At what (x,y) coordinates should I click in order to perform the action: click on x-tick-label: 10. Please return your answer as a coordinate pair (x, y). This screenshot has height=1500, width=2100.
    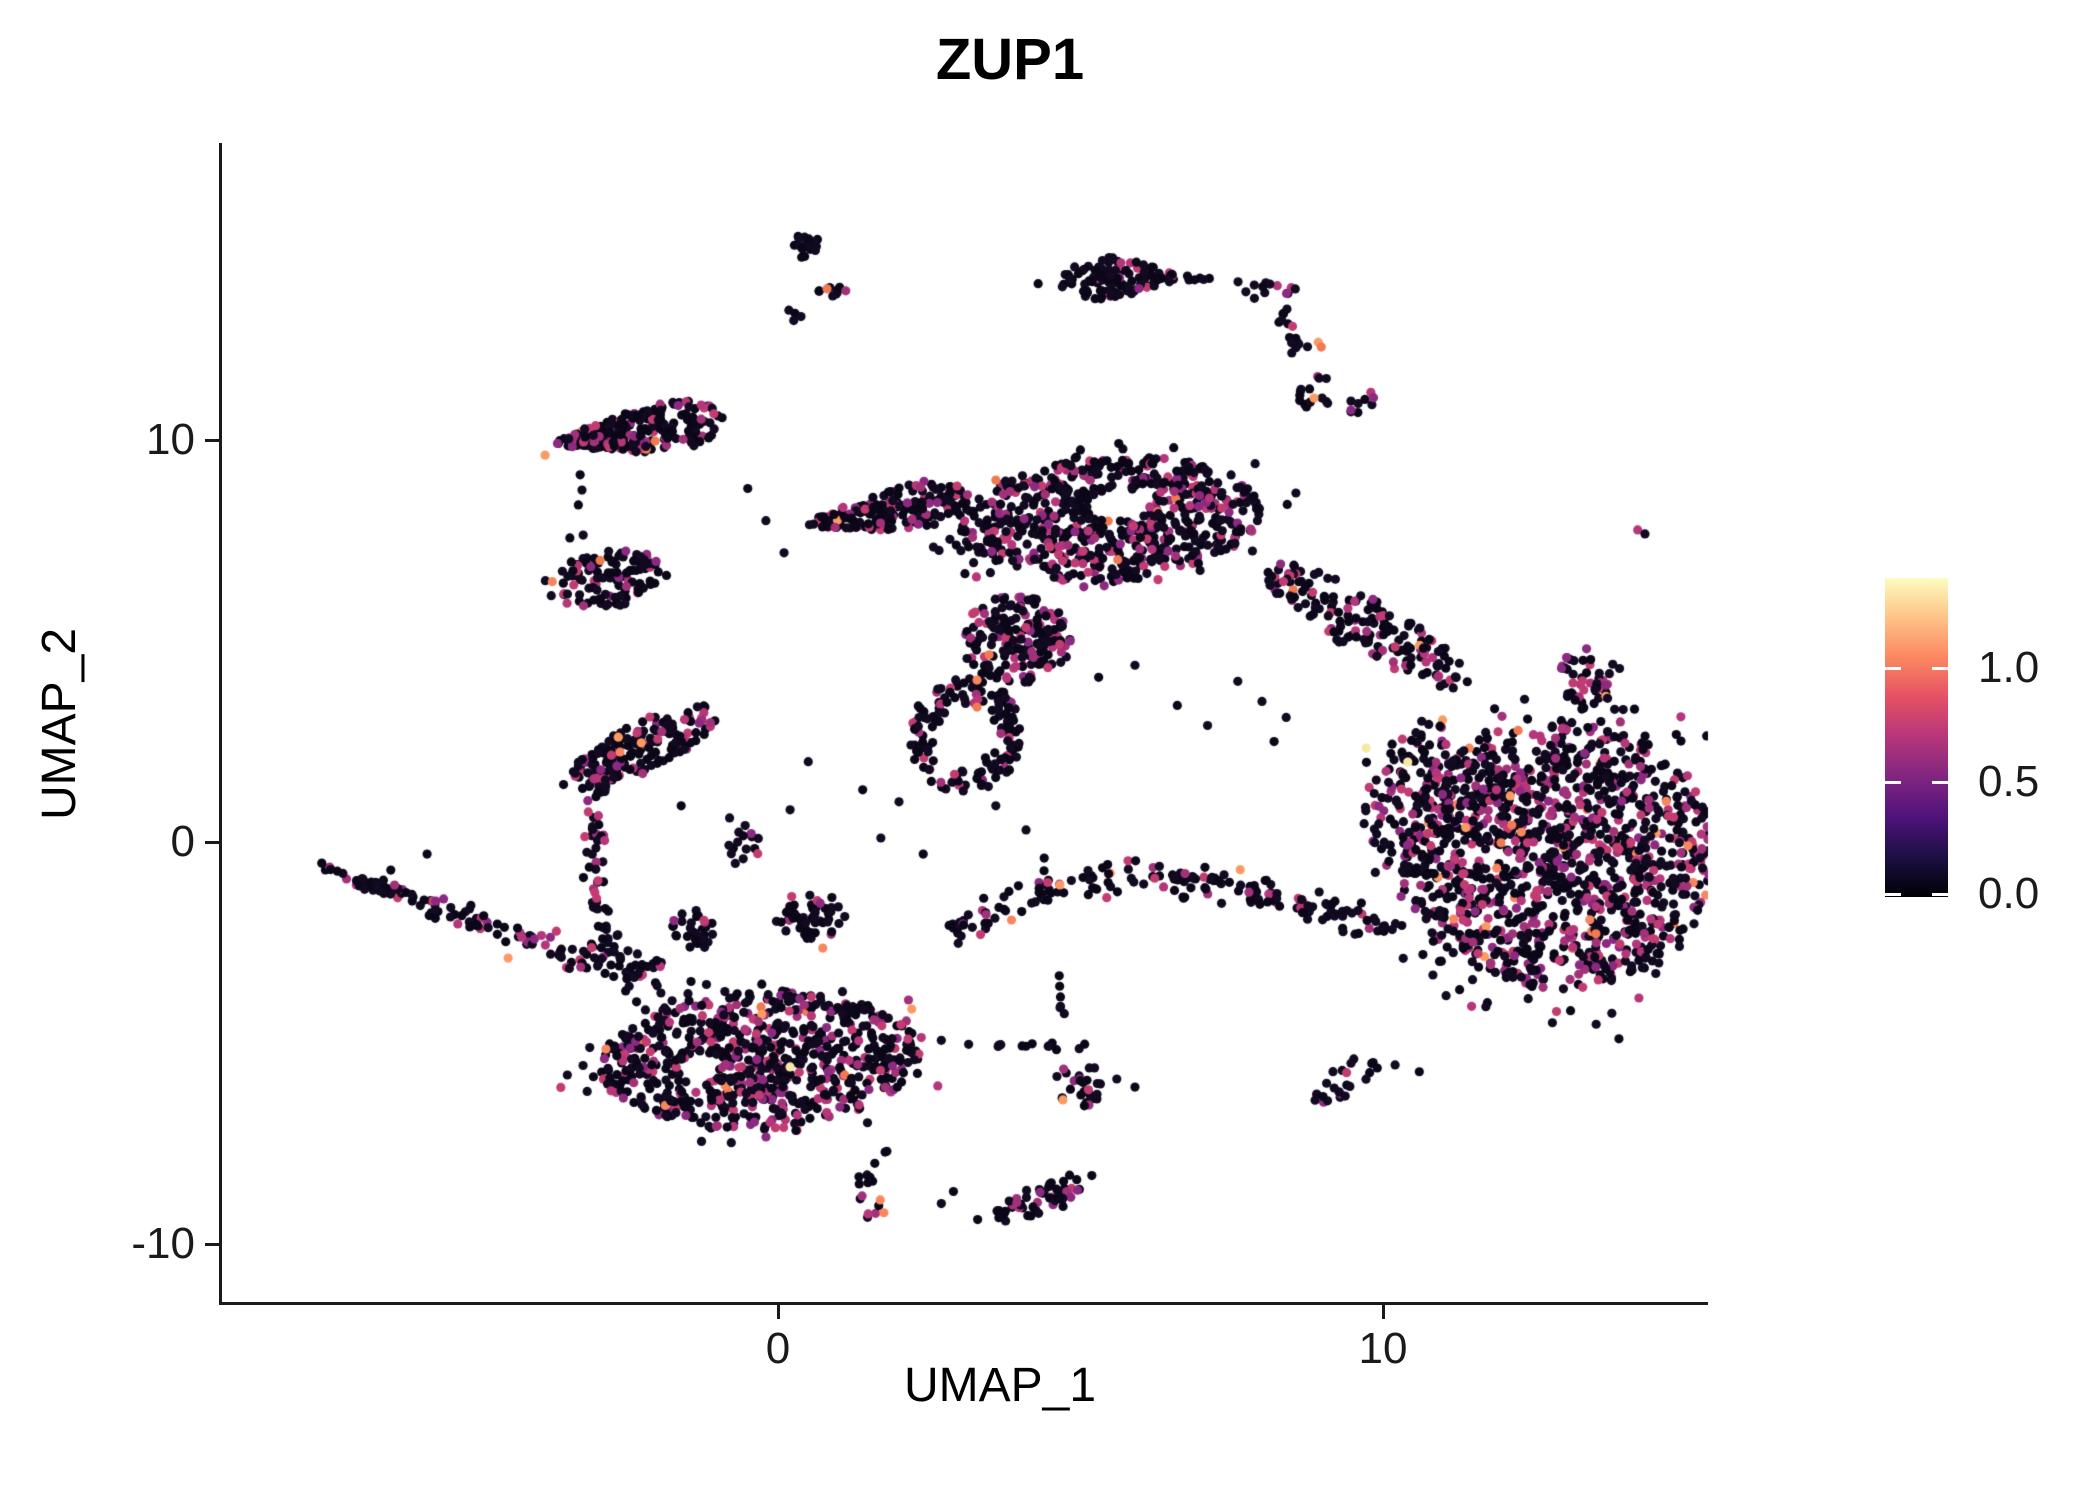
    Looking at the image, I should click on (1383, 1348).